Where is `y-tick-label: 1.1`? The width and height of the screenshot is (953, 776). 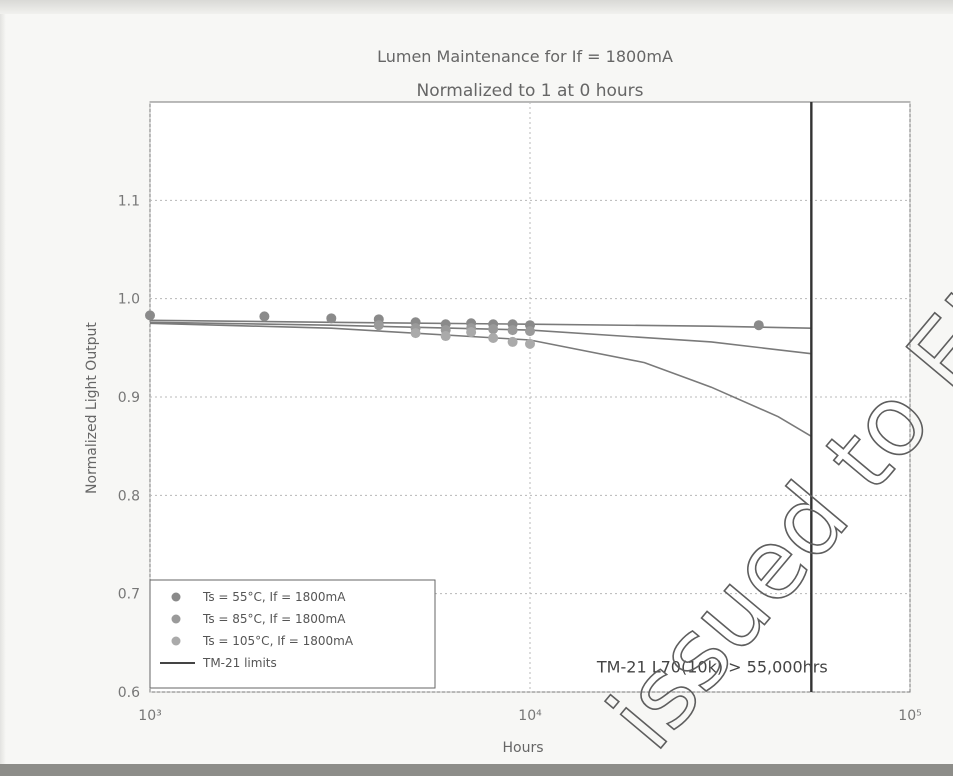
y-tick-label: 1.1 is located at coordinates (129, 201).